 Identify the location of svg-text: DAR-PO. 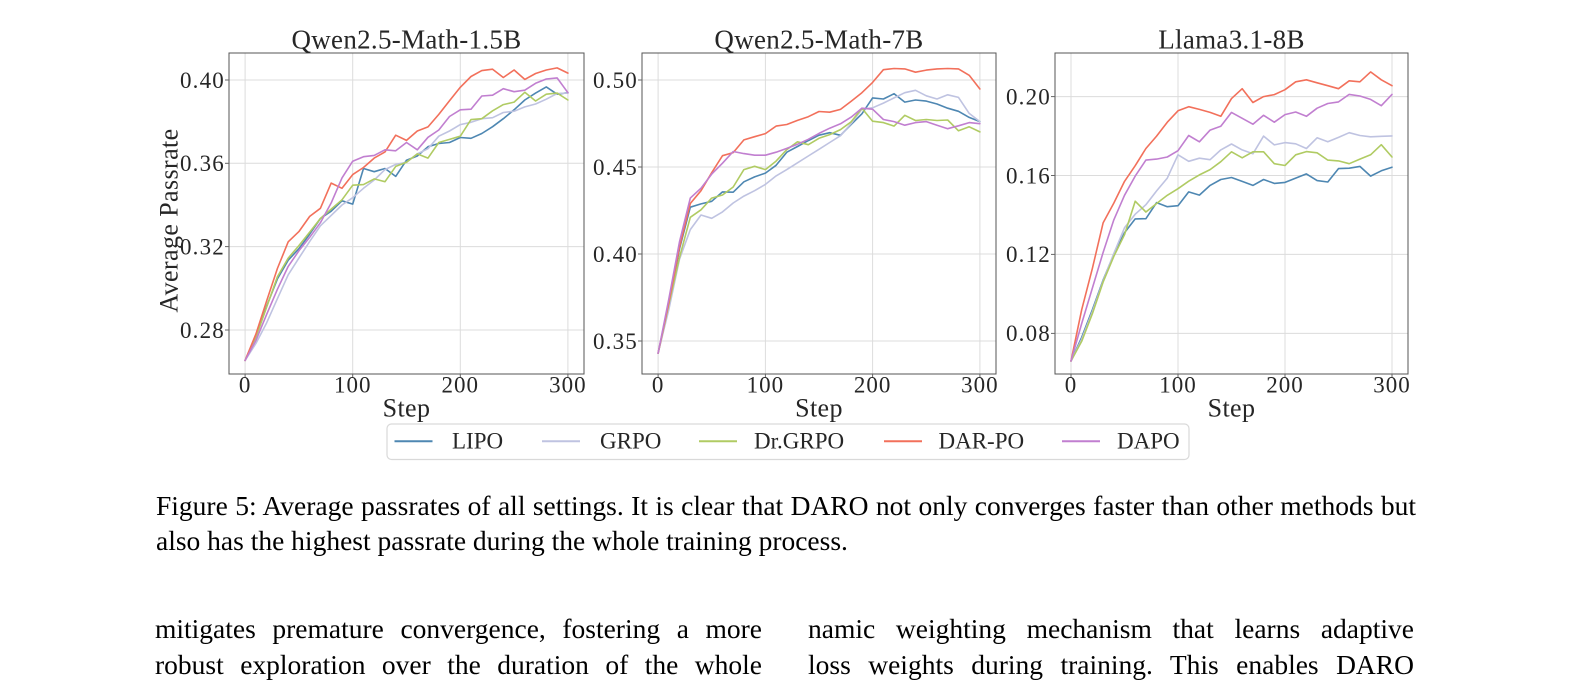
(982, 441).